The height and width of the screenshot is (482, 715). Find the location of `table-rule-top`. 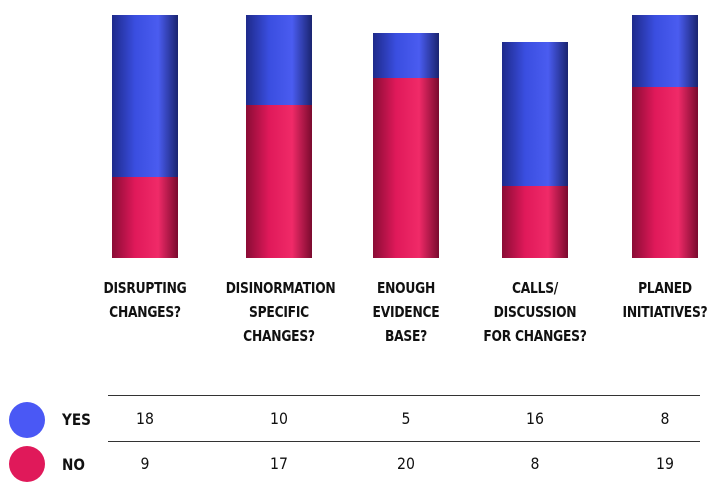

table-rule-top is located at coordinates (404, 395).